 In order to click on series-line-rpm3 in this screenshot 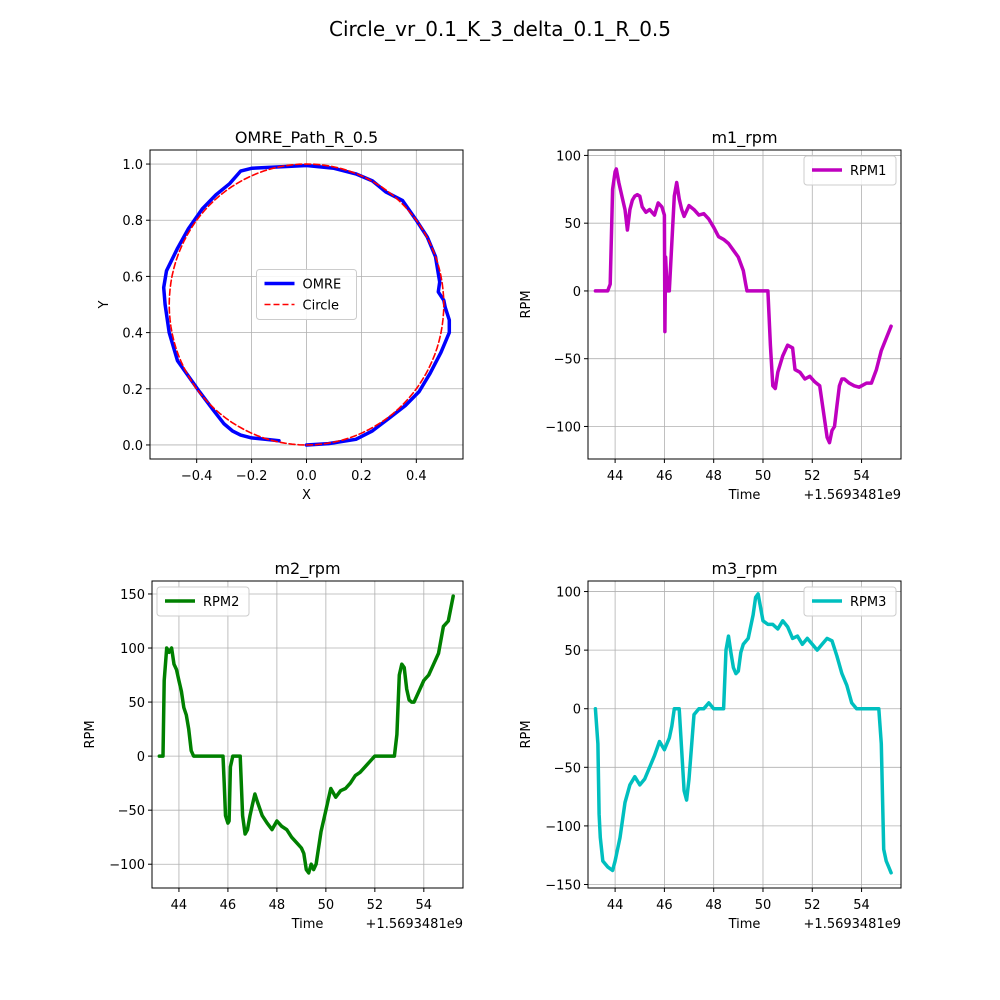, I will do `click(743, 733)`.